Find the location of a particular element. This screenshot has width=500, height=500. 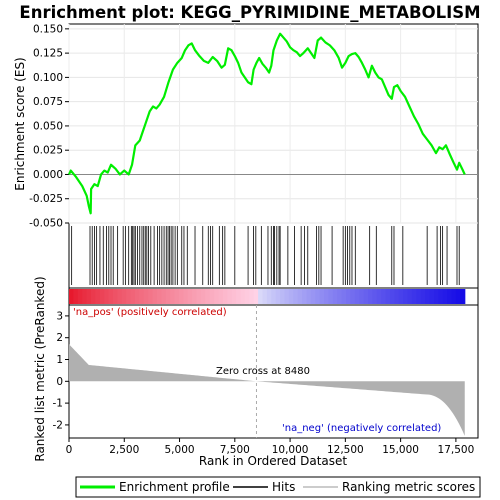

es-tick-label: 0.000 is located at coordinates (48, 175).